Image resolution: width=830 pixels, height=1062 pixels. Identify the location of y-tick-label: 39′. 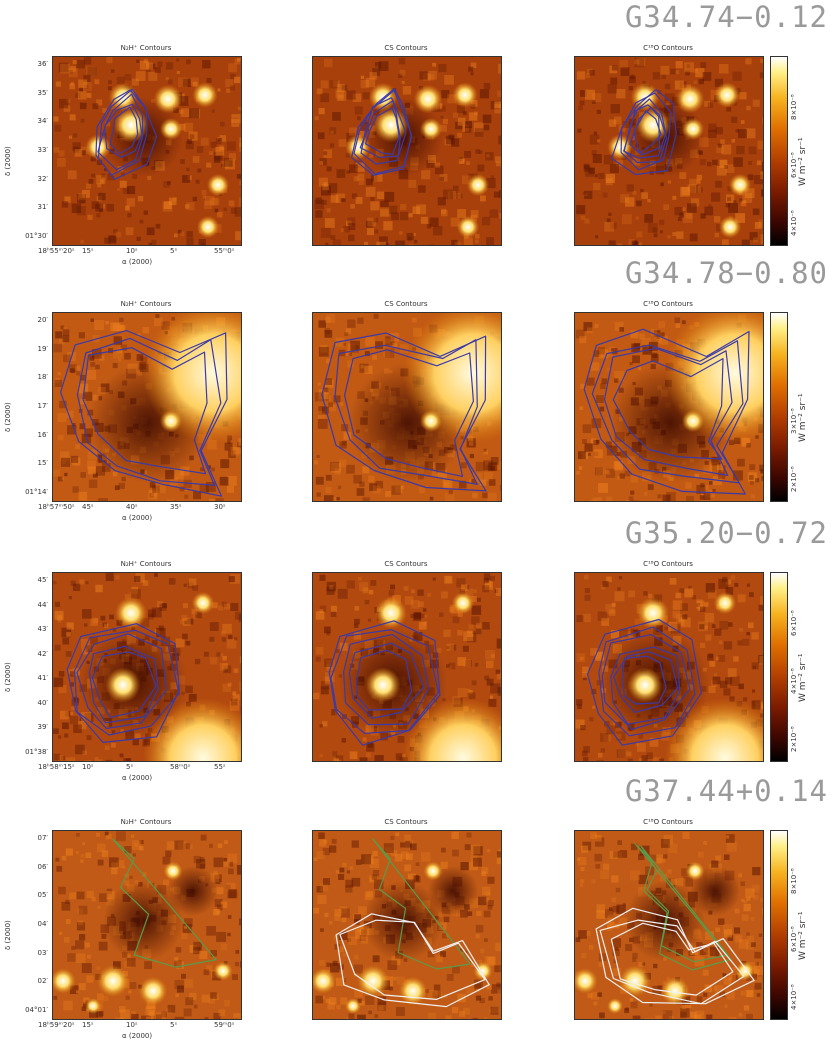
(43, 727).